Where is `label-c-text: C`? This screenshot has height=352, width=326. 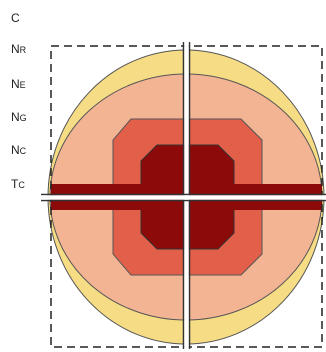 label-c-text: C is located at coordinates (15, 18).